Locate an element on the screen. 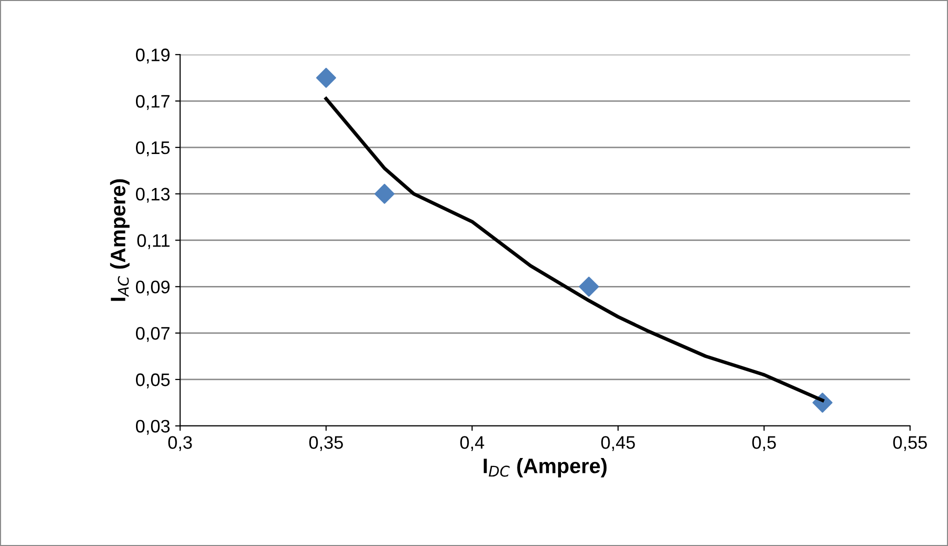 The image size is (948, 546). y-tick-label: 0,03 is located at coordinates (153, 427).